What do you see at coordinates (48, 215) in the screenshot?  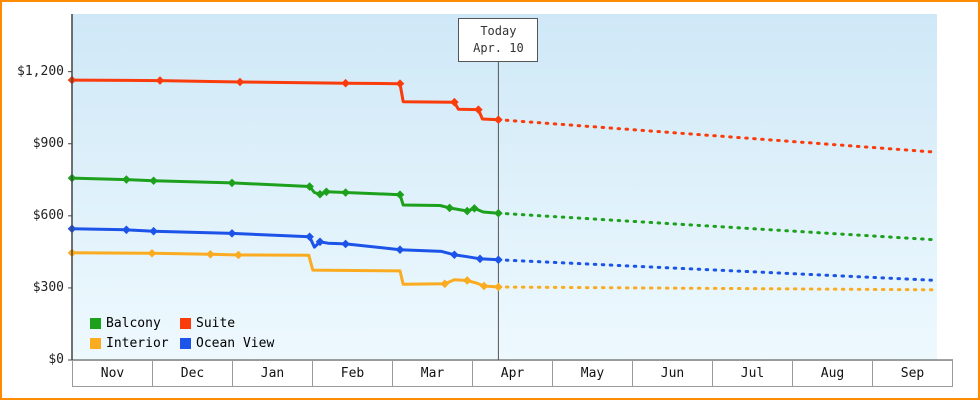 I see `y-axis-label: $600` at bounding box center [48, 215].